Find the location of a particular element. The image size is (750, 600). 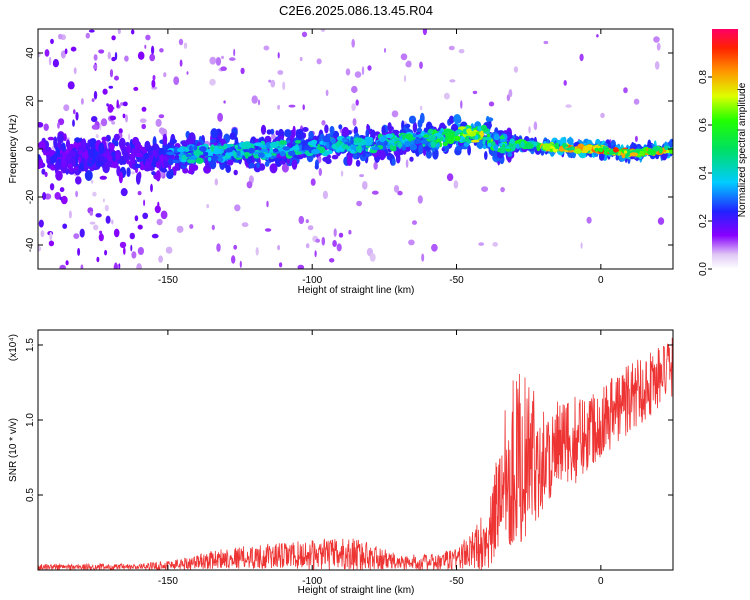

colorbar-tick-label: 0.4 is located at coordinates (703, 173).